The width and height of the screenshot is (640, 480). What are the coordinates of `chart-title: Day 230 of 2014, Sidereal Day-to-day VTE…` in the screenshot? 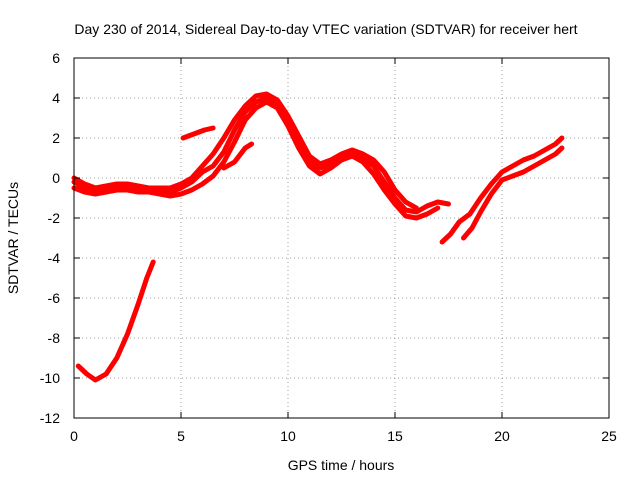 It's located at (325, 29).